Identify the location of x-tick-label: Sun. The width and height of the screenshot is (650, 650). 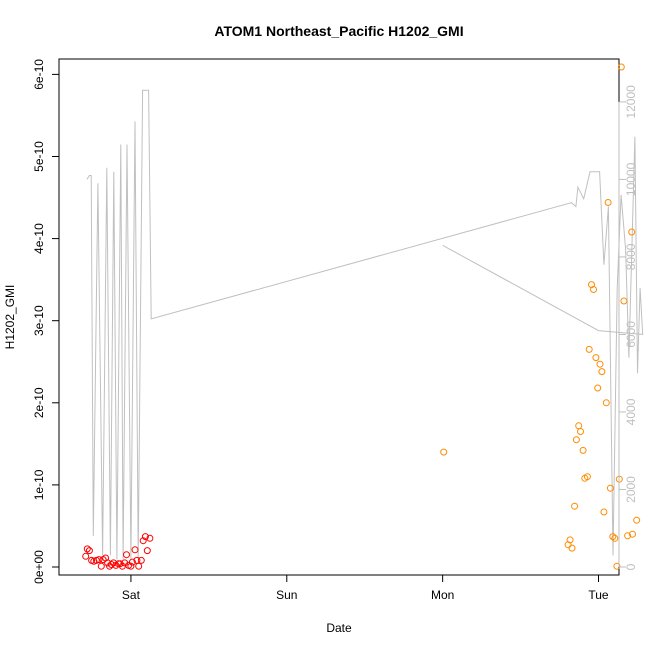
(286, 595).